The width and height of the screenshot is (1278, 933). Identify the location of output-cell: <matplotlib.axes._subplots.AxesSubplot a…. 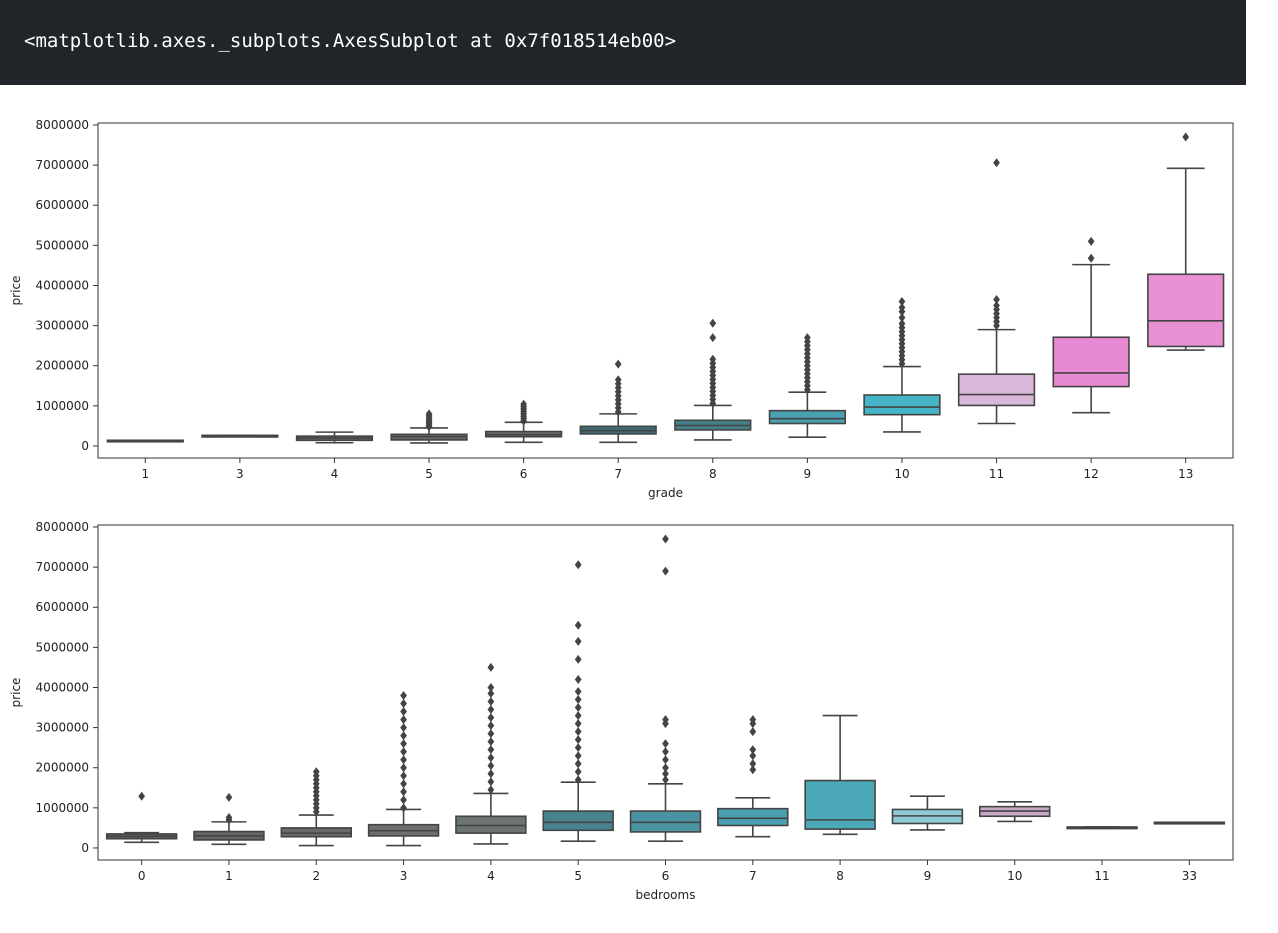
(623, 42).